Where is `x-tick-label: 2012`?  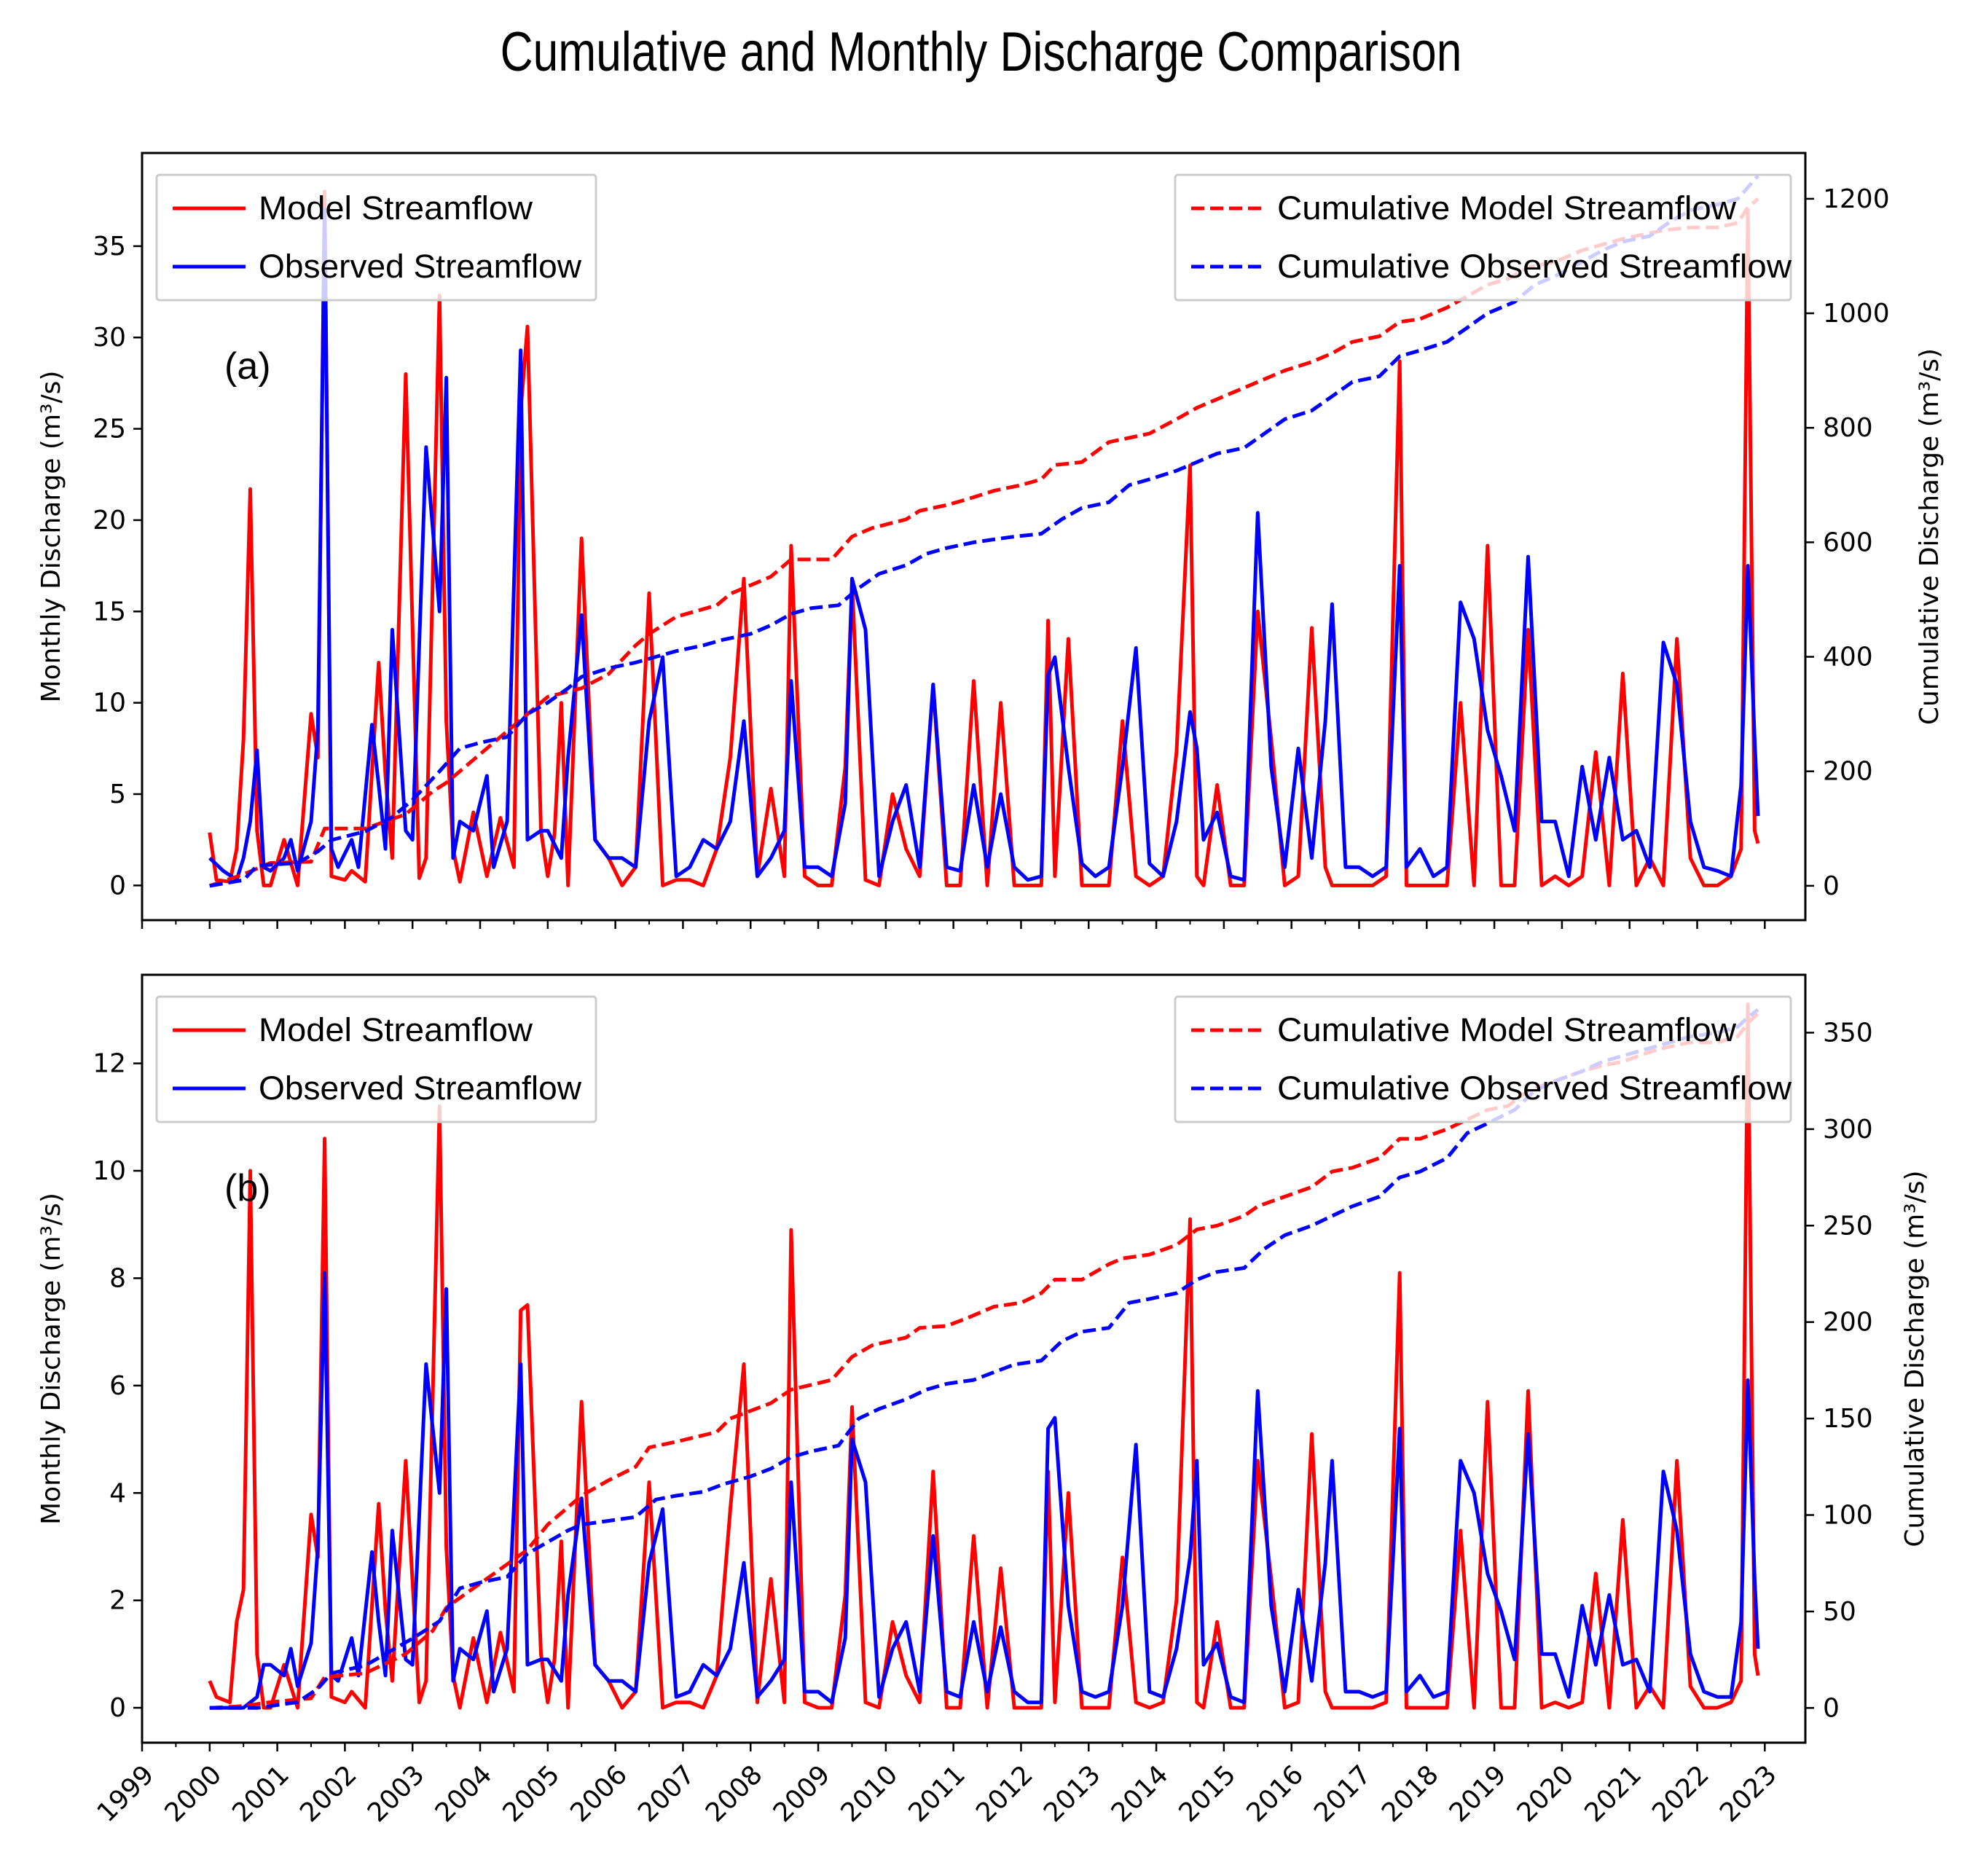
x-tick-label: 2012 is located at coordinates (1004, 1793).